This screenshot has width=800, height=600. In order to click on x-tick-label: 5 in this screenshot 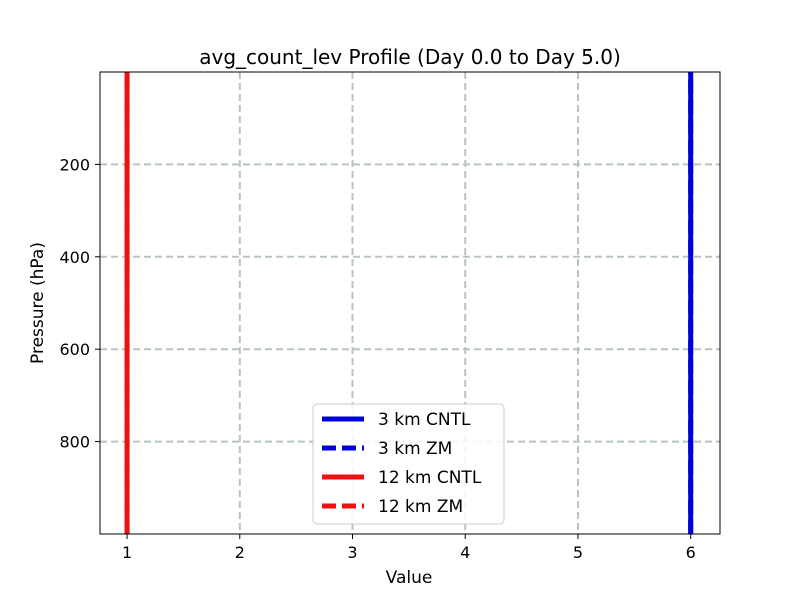, I will do `click(578, 552)`.